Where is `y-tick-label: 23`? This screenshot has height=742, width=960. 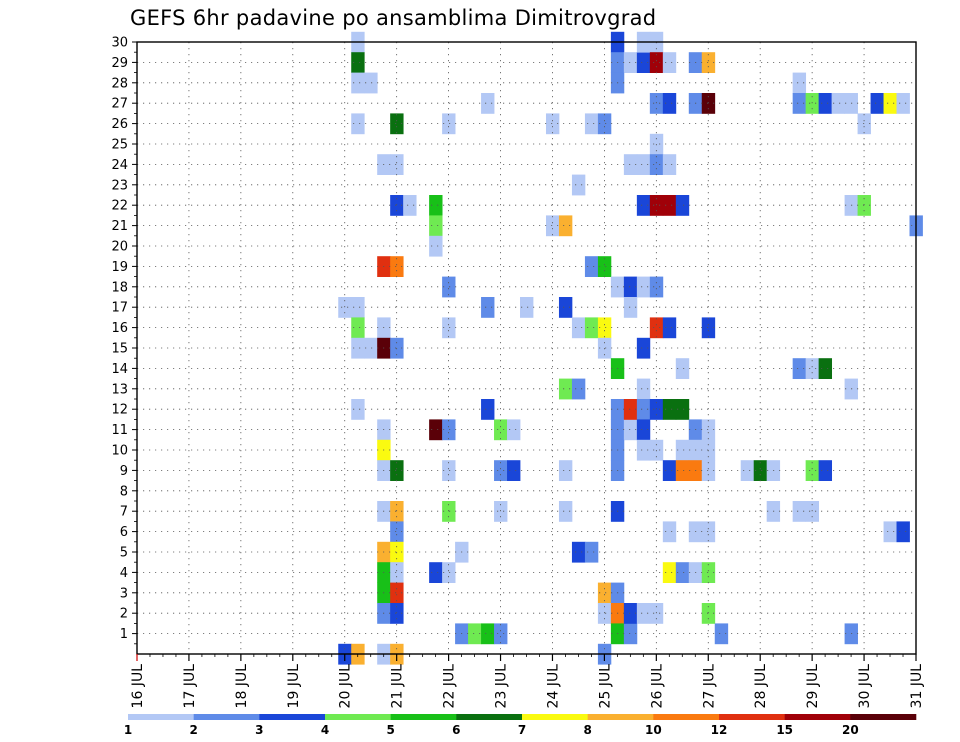
y-tick-label: 23 is located at coordinates (119, 185).